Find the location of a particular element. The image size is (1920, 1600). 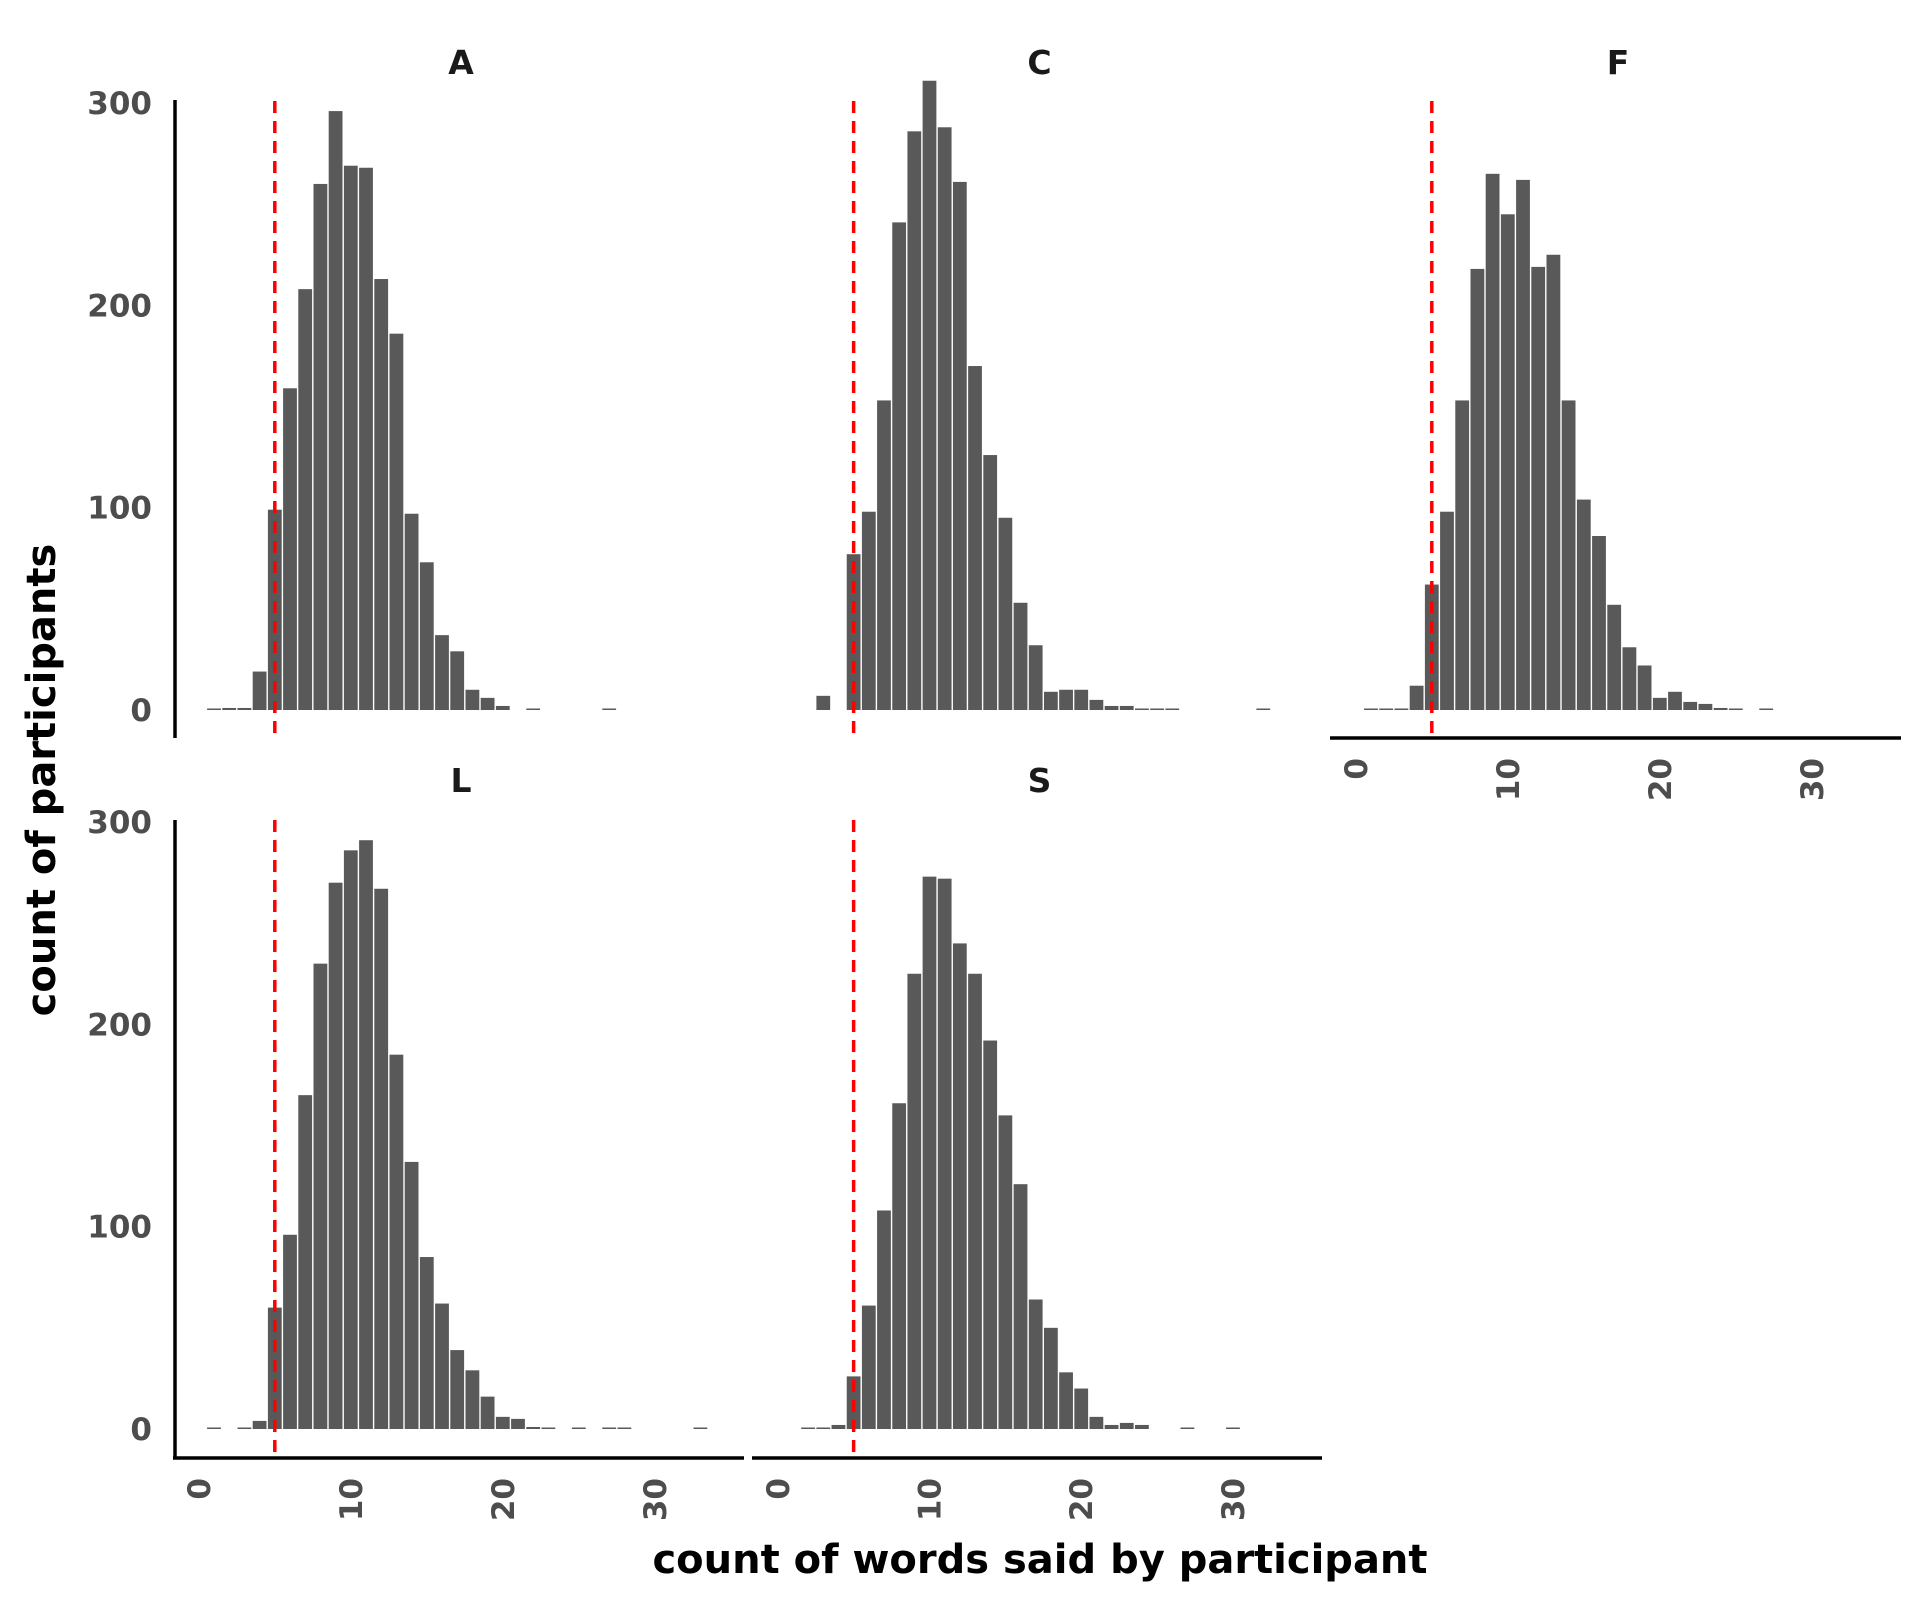

y-tick-label: 300 is located at coordinates (119, 104).